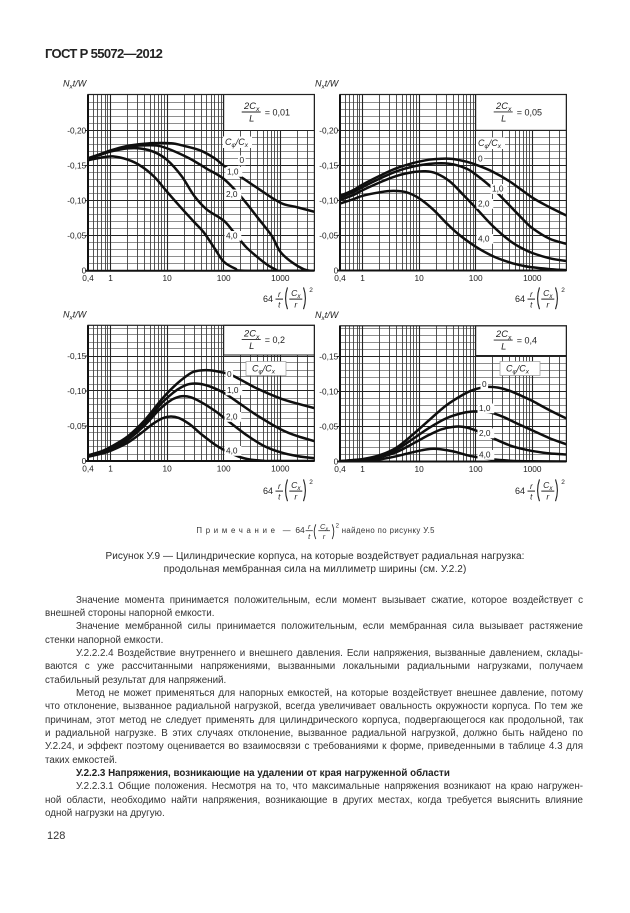 The height and width of the screenshot is (913, 630). I want to click on svg-text: найдено по рисунку У.5, so click(388, 530).